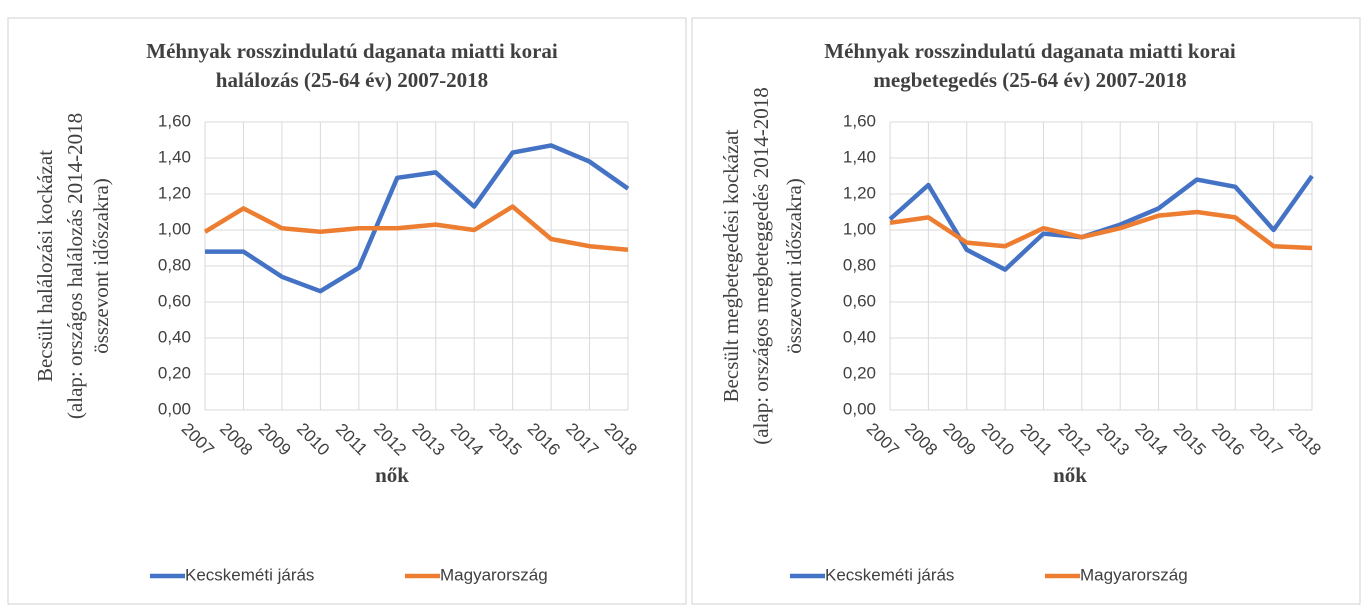 Image resolution: width=1363 pixels, height=606 pixels. I want to click on y-axis-label: (alap: országos megbeteggedés 2014-2018, so click(761, 265).